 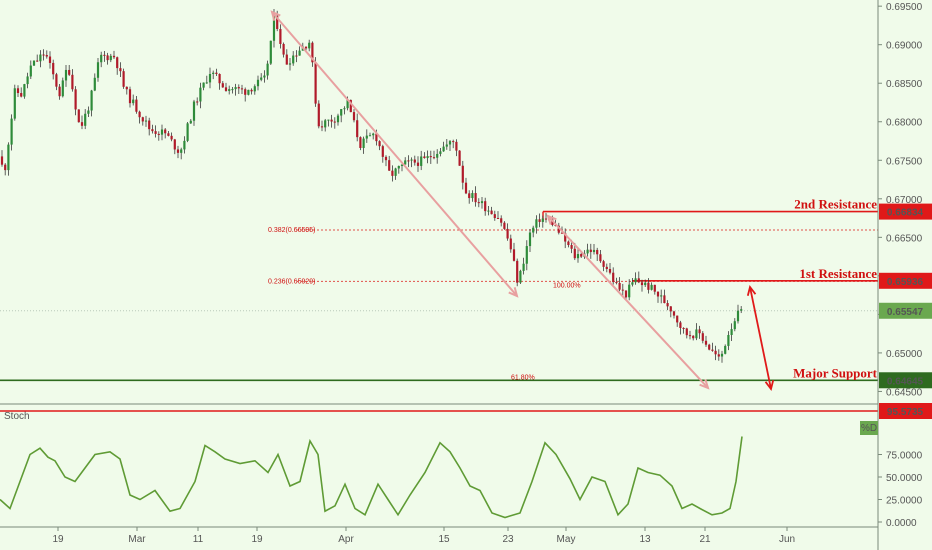 What do you see at coordinates (444, 539) in the screenshot?
I see `time-tick-label: 15` at bounding box center [444, 539].